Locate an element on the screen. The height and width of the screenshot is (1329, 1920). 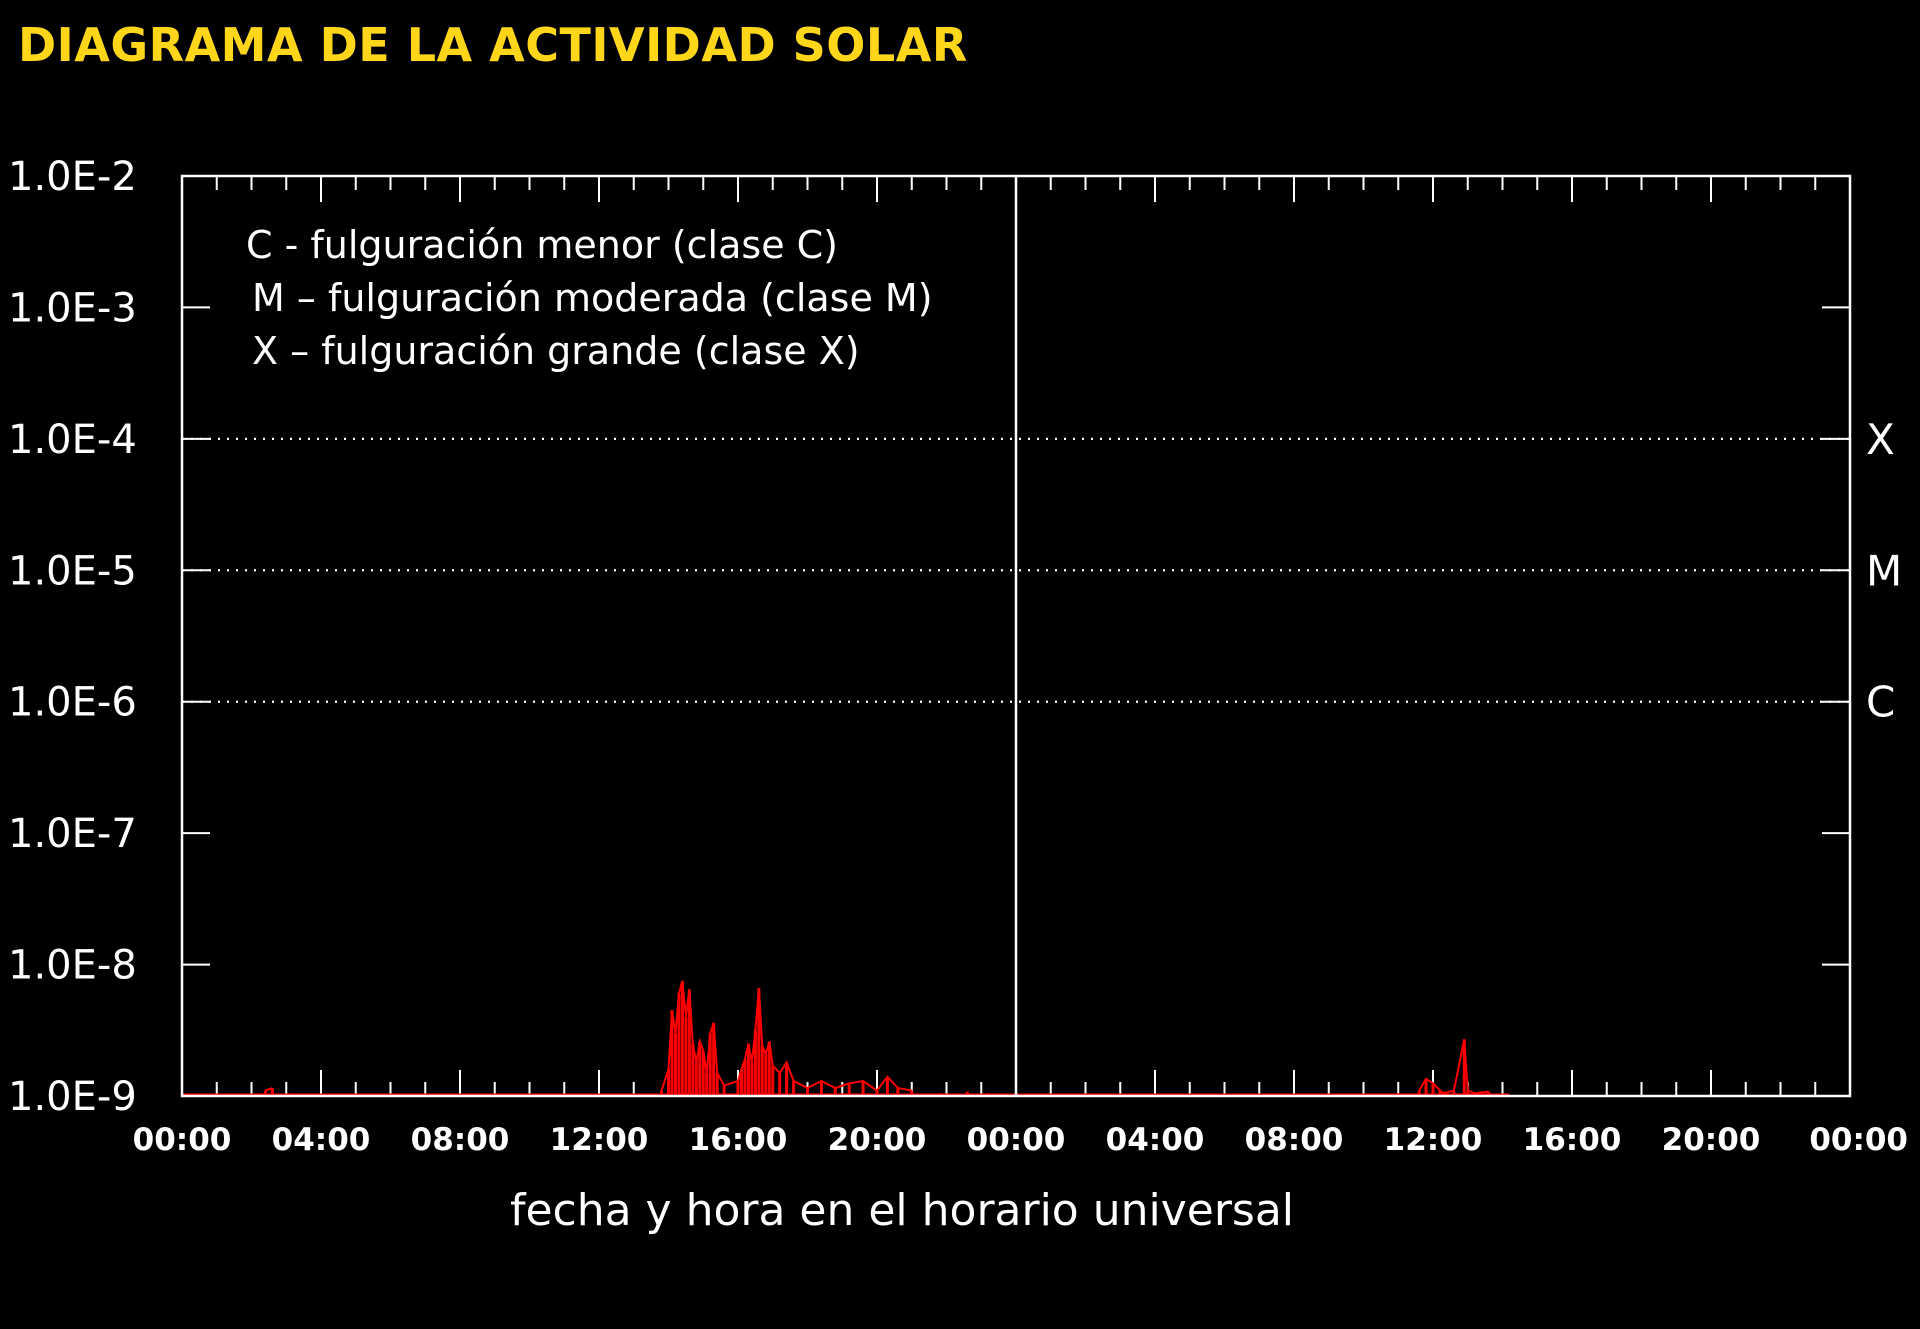
y-tick-label: 1.0E-5 is located at coordinates (72, 571).